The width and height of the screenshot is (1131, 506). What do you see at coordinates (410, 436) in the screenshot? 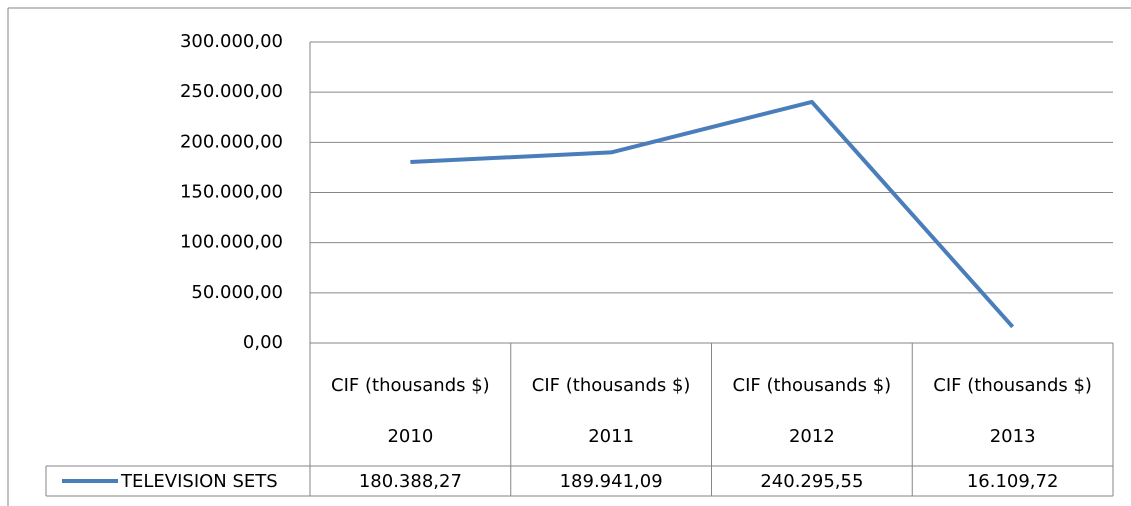
I see `x-tick-label: 2010` at bounding box center [410, 436].